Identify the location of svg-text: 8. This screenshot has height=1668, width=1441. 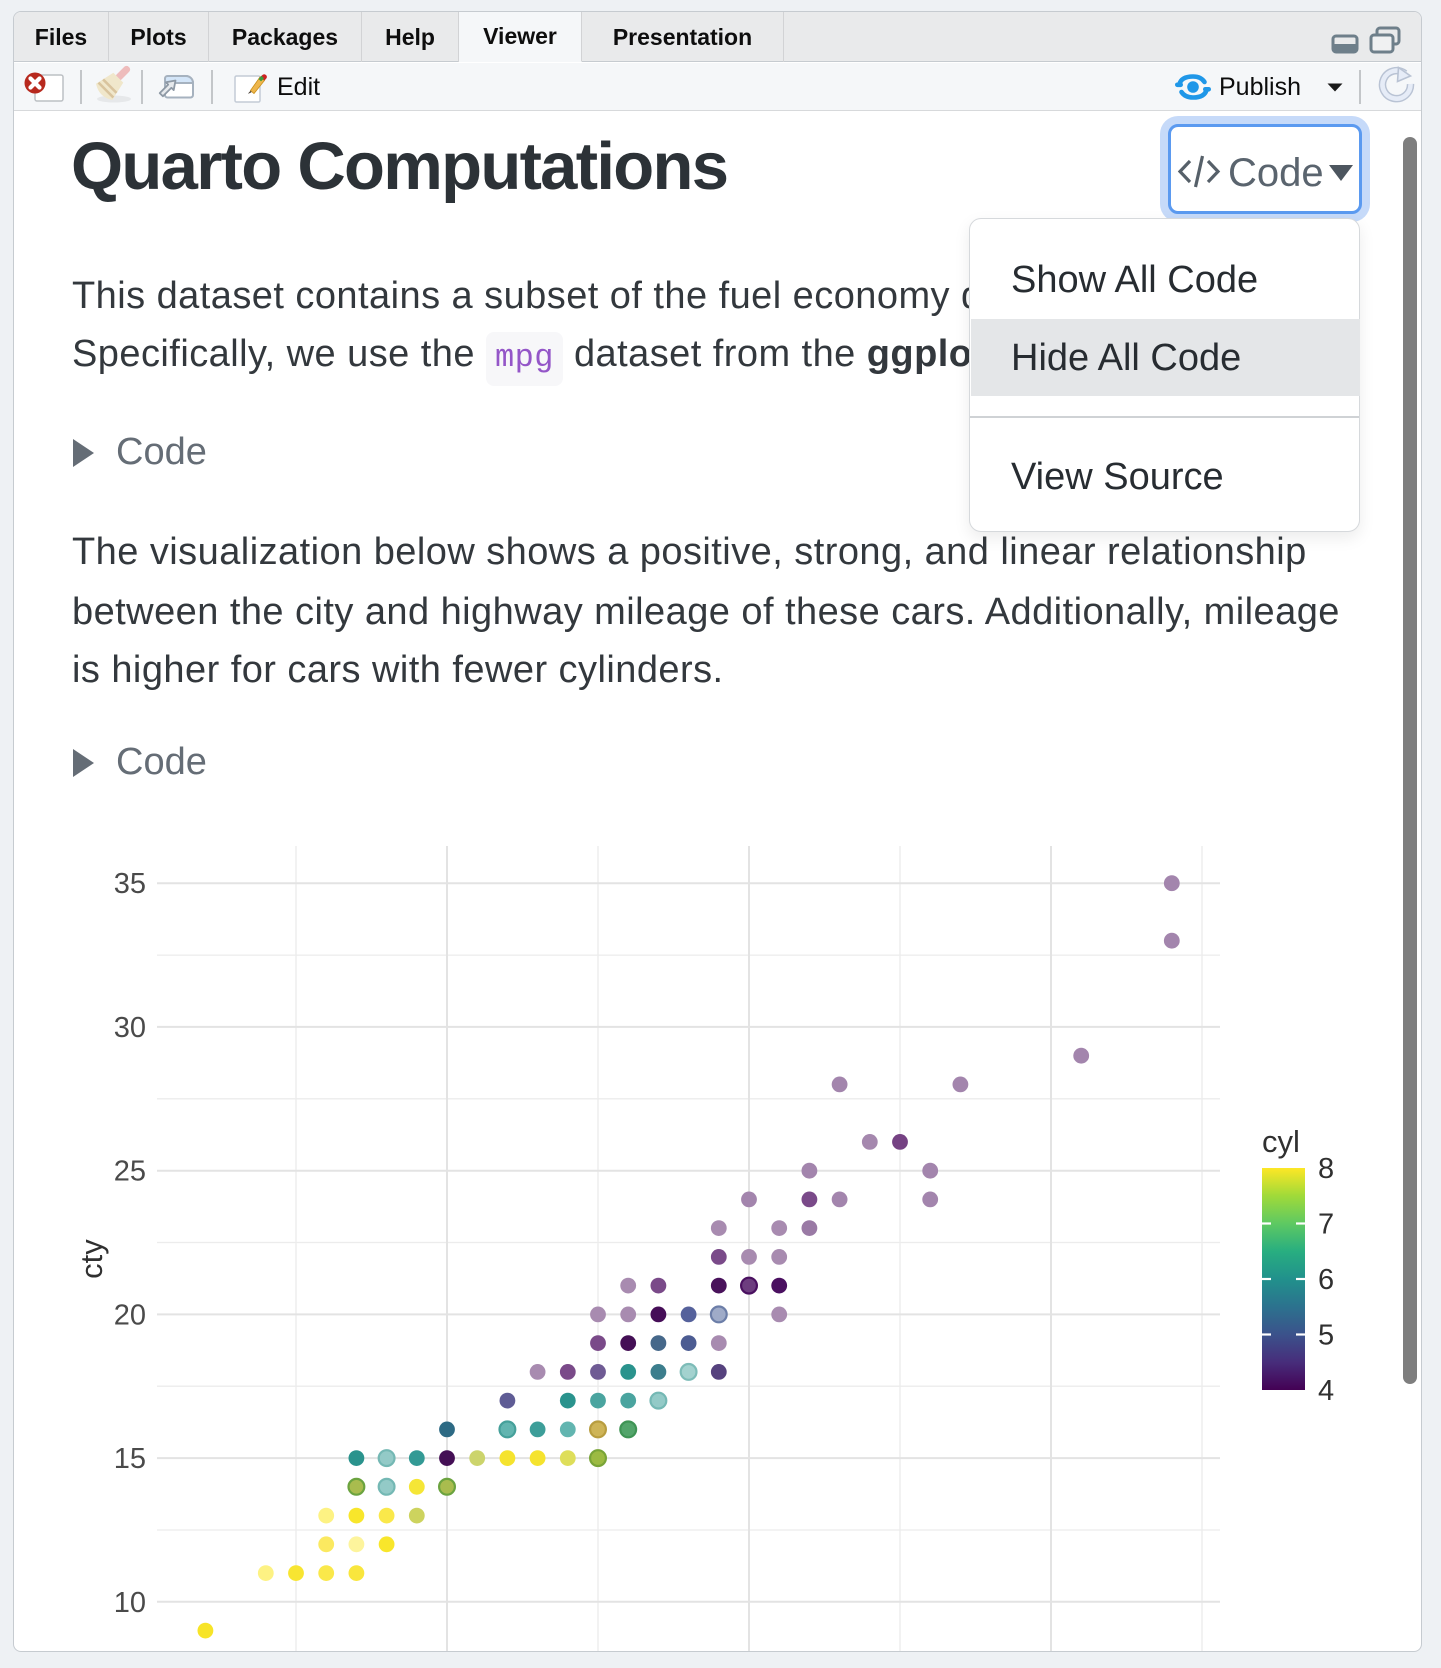
(1326, 1169).